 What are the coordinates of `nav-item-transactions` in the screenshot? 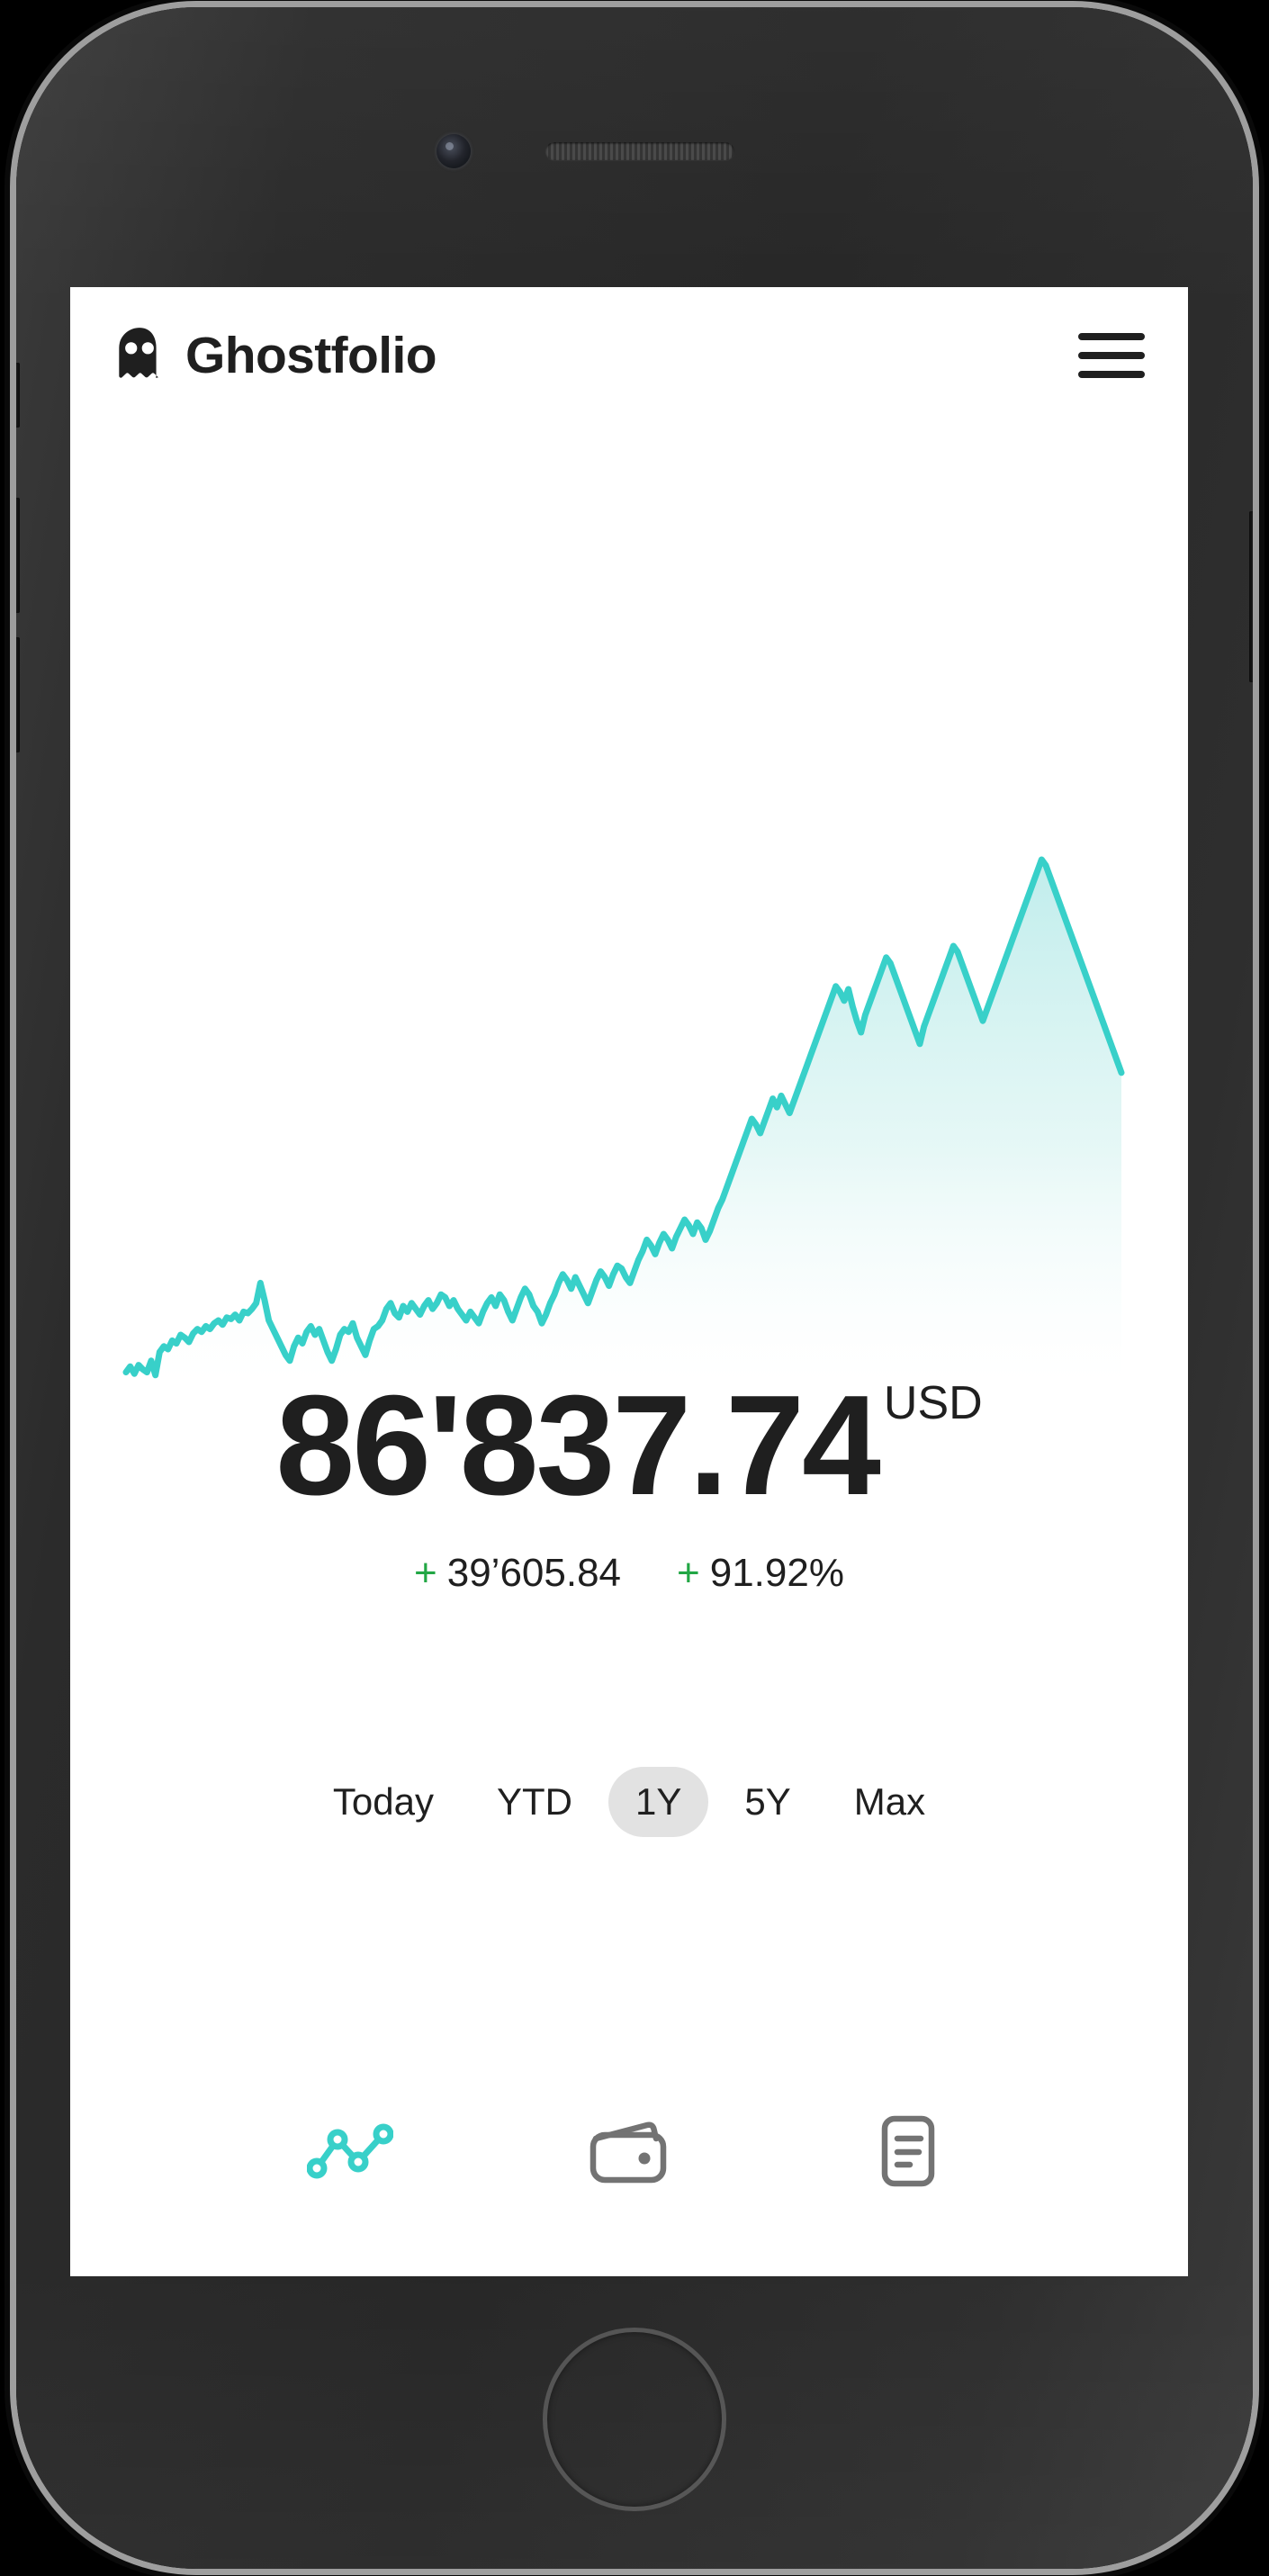 It's located at (908, 2152).